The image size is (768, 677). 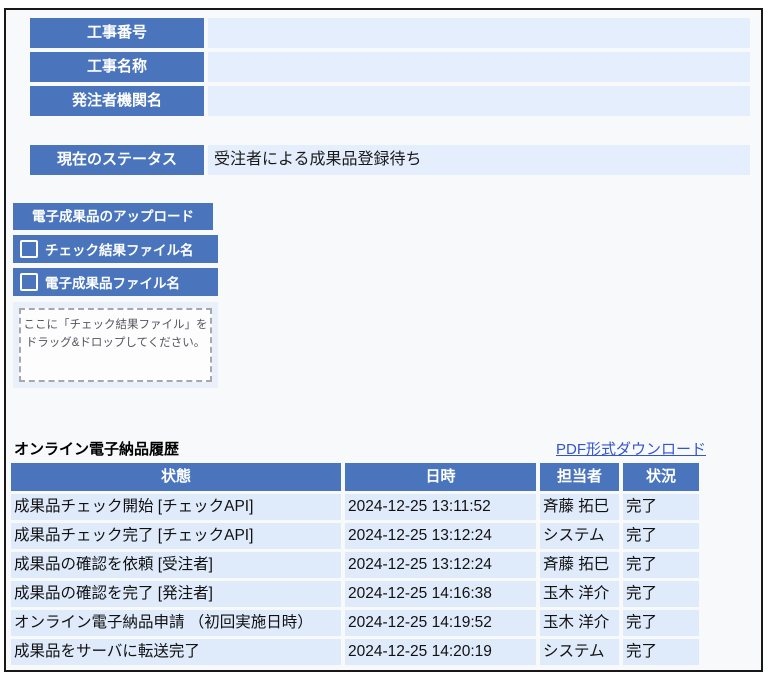 I want to click on row-datetime-cell: 2024-12-25 13:11:52, so click(x=440, y=507).